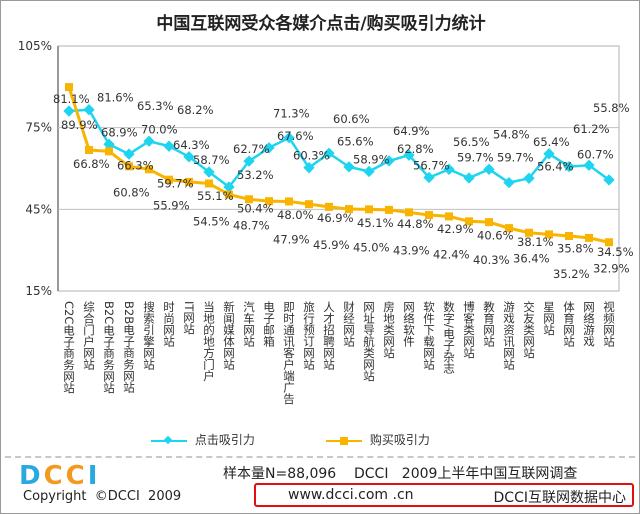  What do you see at coordinates (351, 495) in the screenshot?
I see `website-url: www.dcci.com .cn` at bounding box center [351, 495].